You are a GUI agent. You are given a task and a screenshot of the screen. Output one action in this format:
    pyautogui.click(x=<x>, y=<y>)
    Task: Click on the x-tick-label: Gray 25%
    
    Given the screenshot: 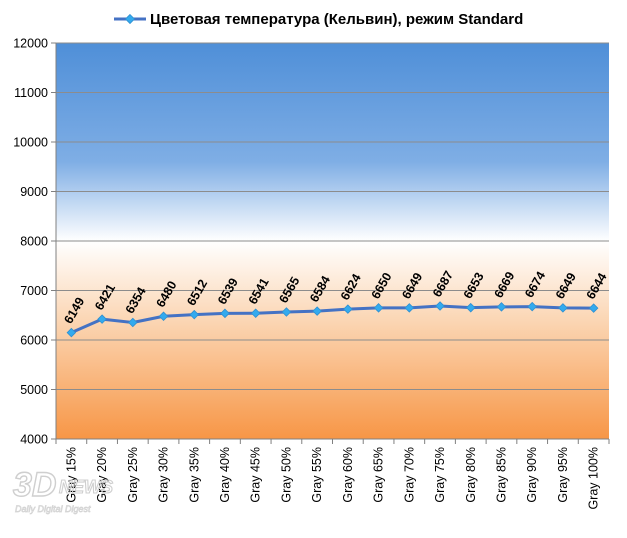 What is the action you would take?
    pyautogui.click(x=133, y=475)
    